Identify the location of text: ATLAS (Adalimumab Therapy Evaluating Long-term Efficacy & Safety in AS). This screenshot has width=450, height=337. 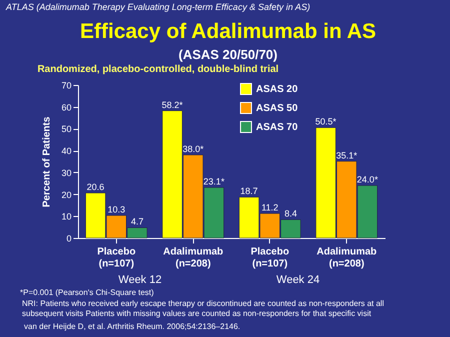
(157, 7).